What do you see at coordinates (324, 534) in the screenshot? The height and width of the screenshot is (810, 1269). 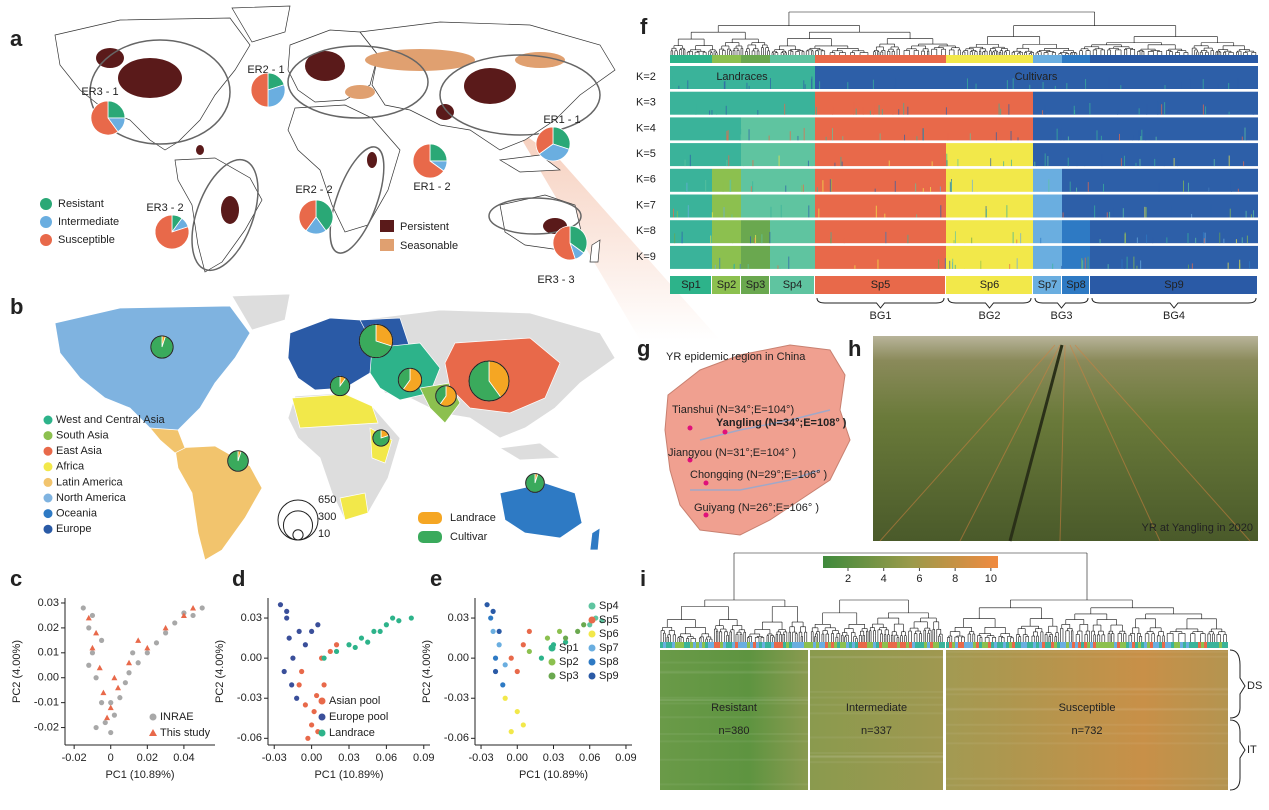 I see `size-legend-label: 10` at bounding box center [324, 534].